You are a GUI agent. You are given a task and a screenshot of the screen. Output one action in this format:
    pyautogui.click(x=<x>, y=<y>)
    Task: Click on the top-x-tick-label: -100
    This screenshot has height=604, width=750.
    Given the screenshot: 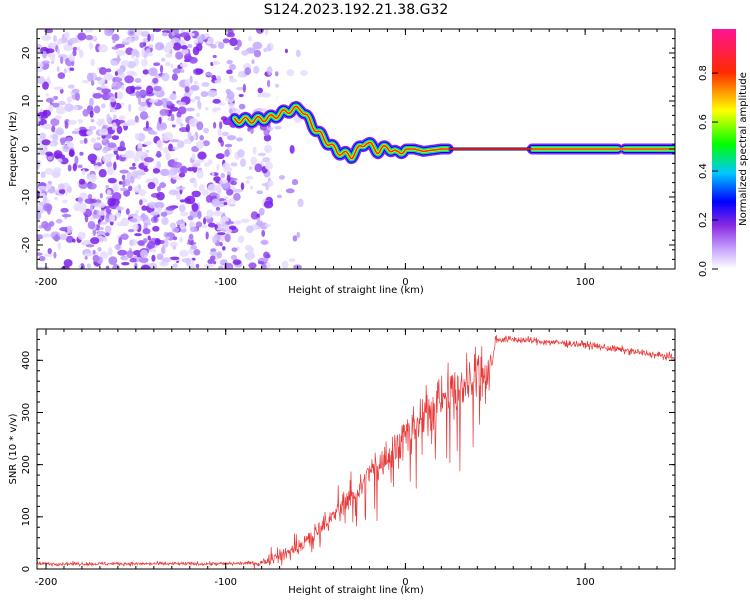 What is the action you would take?
    pyautogui.click(x=225, y=282)
    